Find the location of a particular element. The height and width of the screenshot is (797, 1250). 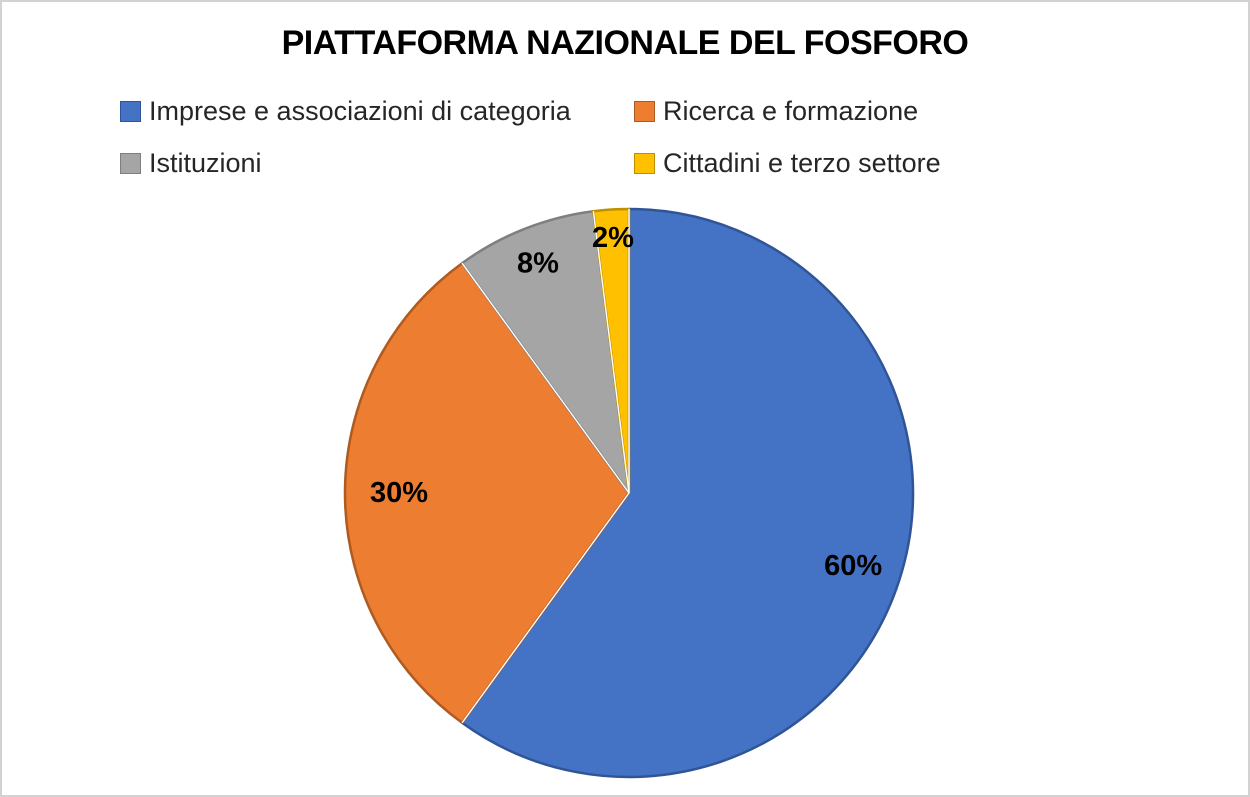

chart-title: PIATTAFORMA NAZIONALE DEL FOSFORO is located at coordinates (625, 43).